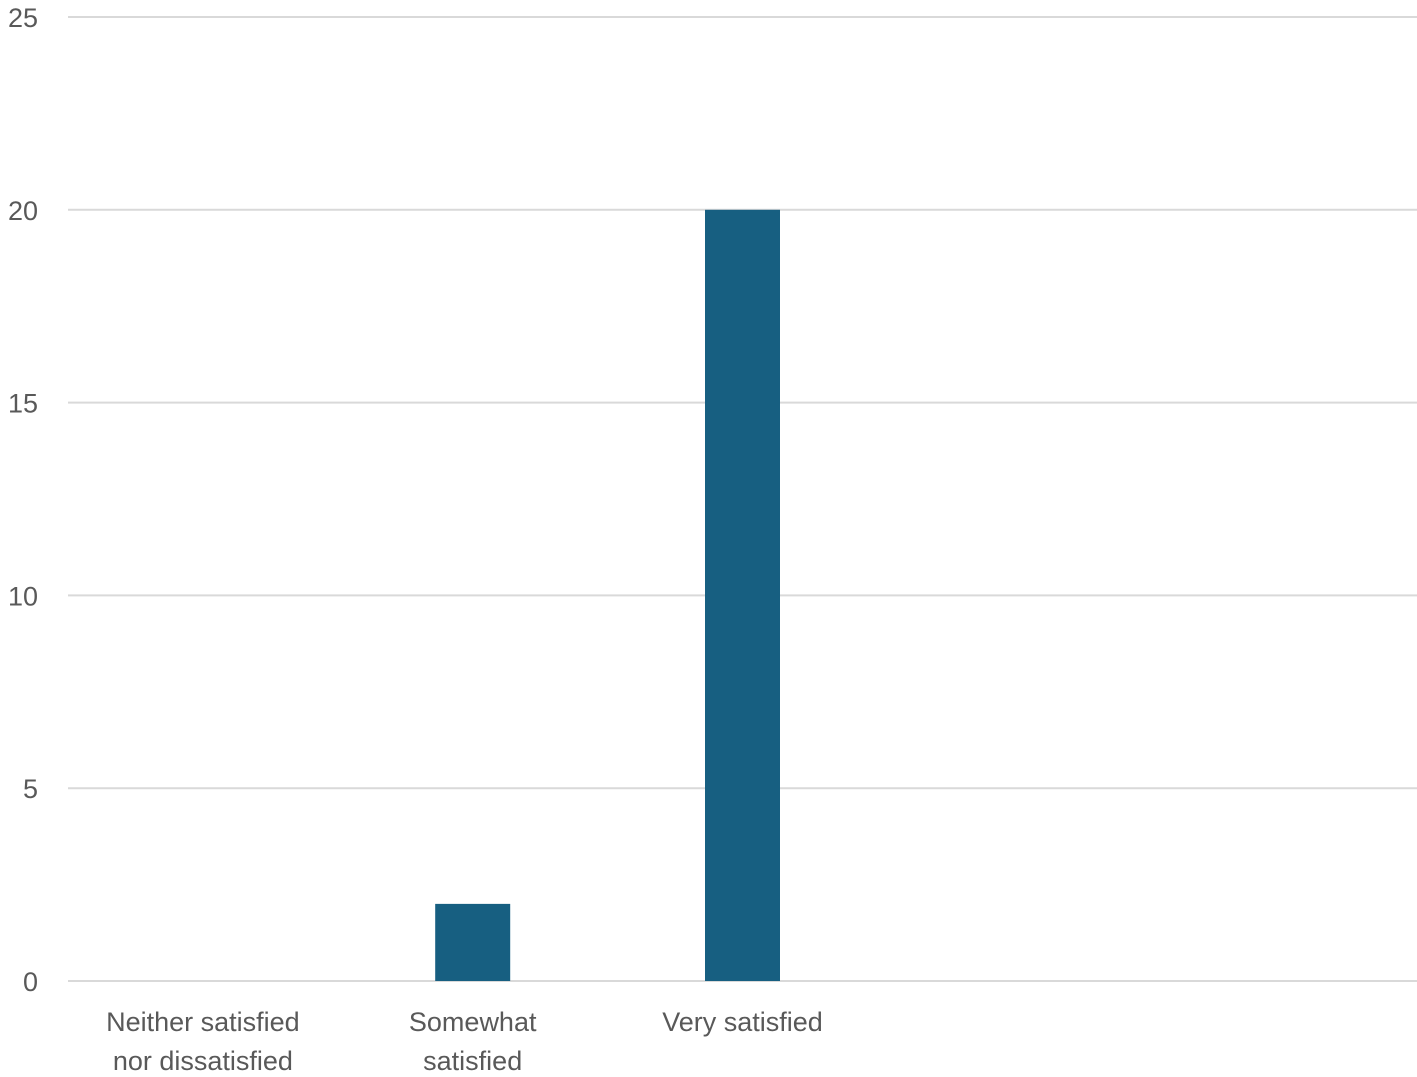 Image resolution: width=1417 pixels, height=1077 pixels. I want to click on y-tick-label: 10, so click(23, 596).